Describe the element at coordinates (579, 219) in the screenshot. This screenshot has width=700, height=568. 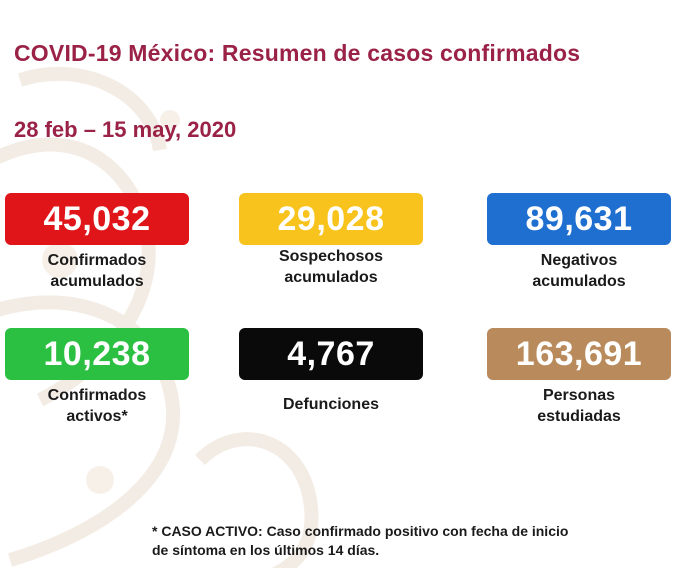
I see `stat-value-box: 89,631` at that location.